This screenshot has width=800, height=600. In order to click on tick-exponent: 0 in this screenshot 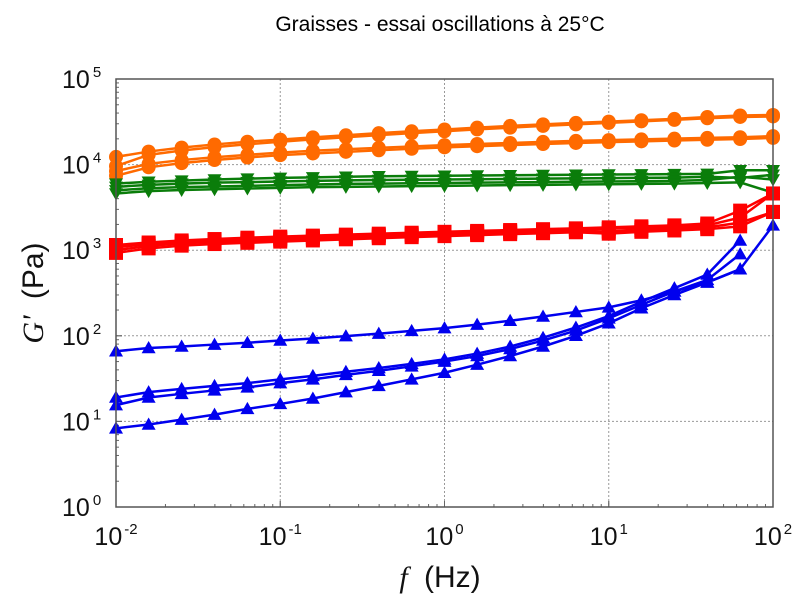, I will do `click(97, 500)`.